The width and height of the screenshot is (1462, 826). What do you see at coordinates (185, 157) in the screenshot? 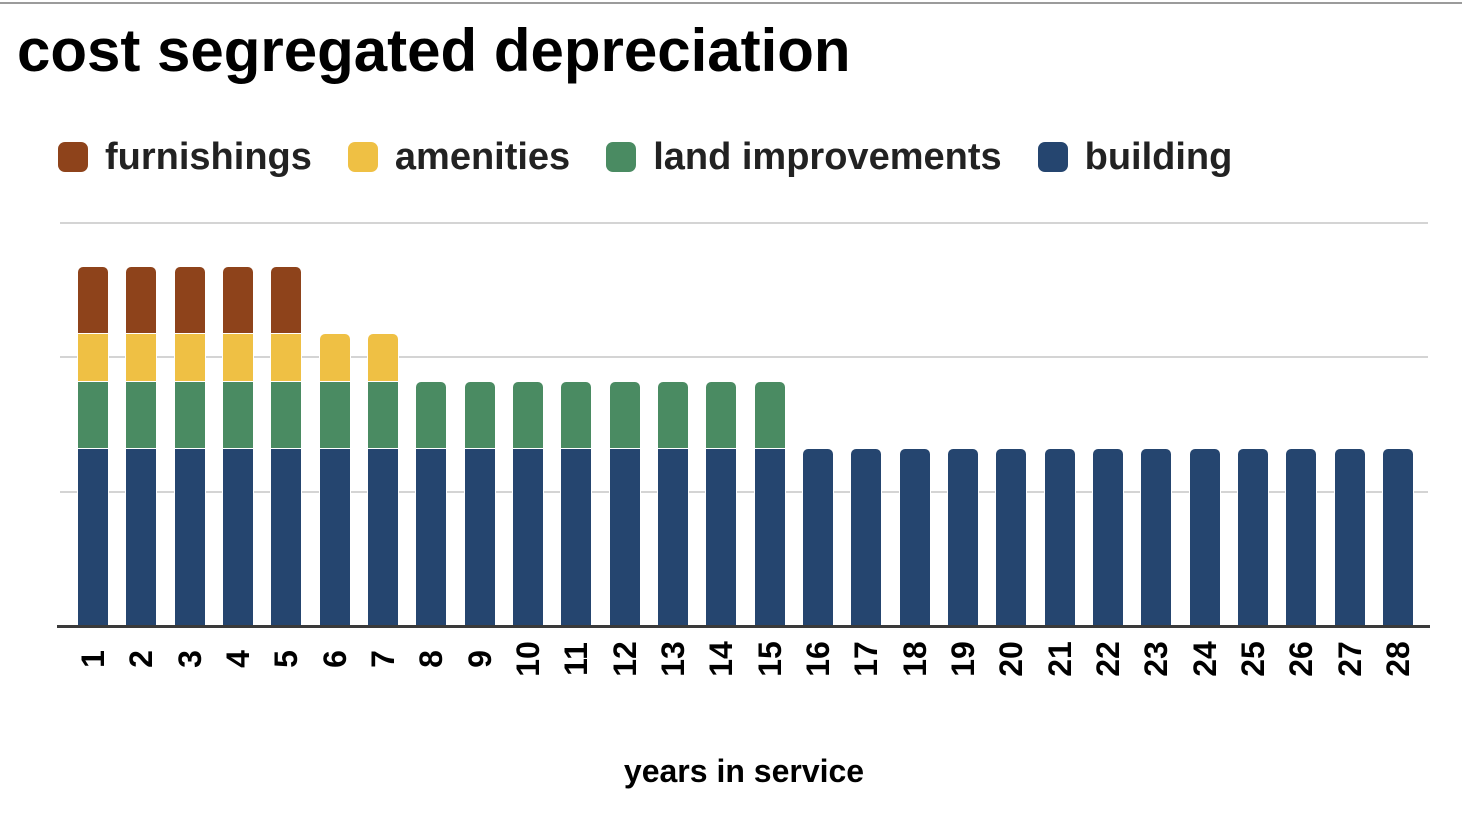
I see `legend-item-furnishings: furnishings` at bounding box center [185, 157].